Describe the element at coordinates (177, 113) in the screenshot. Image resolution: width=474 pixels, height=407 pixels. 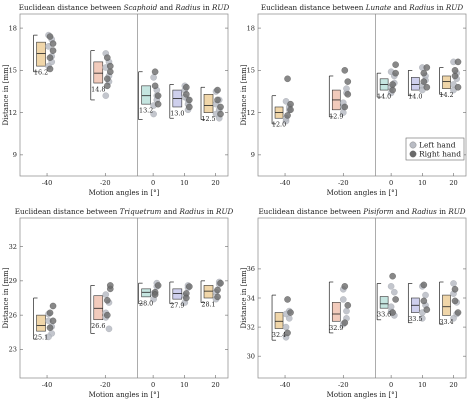
I see `median-label: 13.0` at that location.